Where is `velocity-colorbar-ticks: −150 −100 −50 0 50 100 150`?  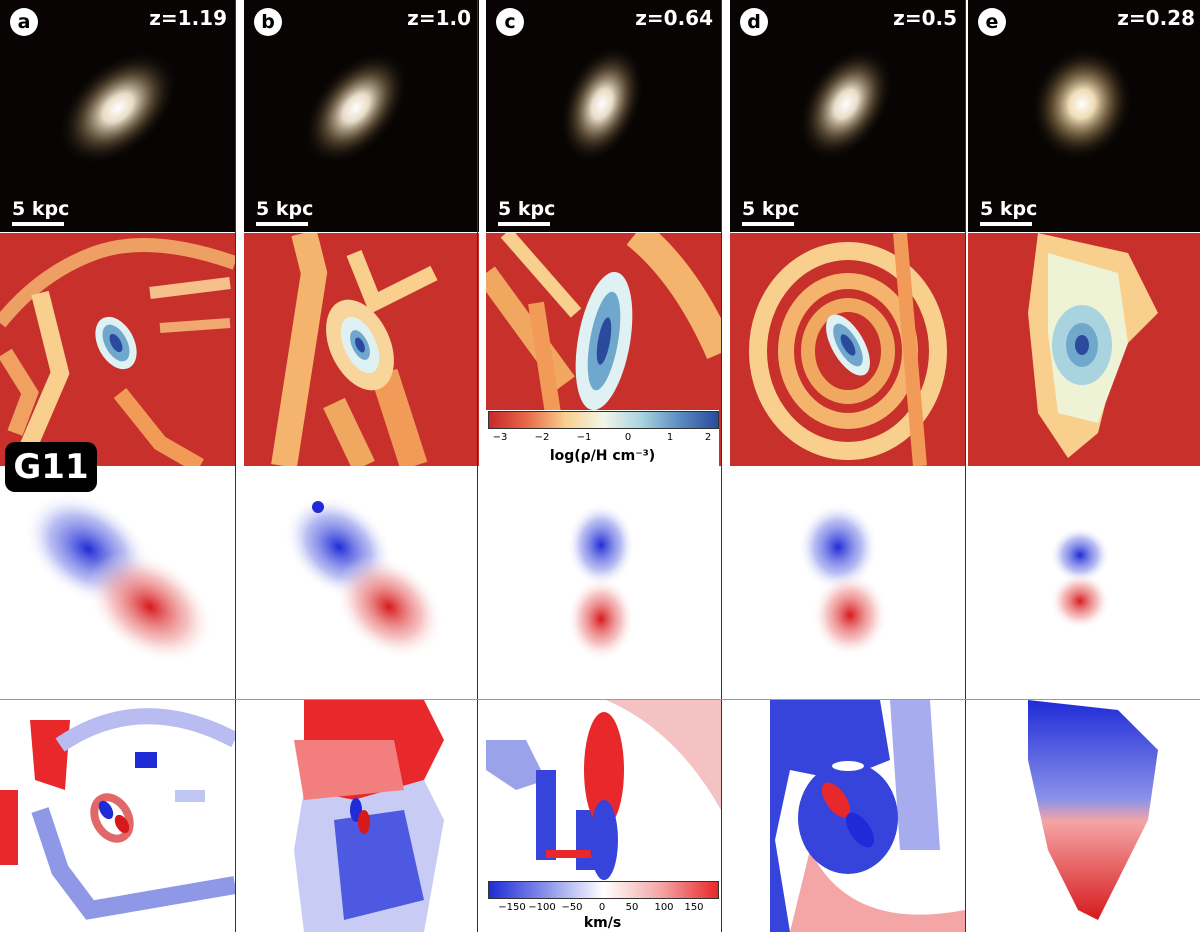 velocity-colorbar-ticks: −150 −100 −50 0 50 100 150 is located at coordinates (602, 909).